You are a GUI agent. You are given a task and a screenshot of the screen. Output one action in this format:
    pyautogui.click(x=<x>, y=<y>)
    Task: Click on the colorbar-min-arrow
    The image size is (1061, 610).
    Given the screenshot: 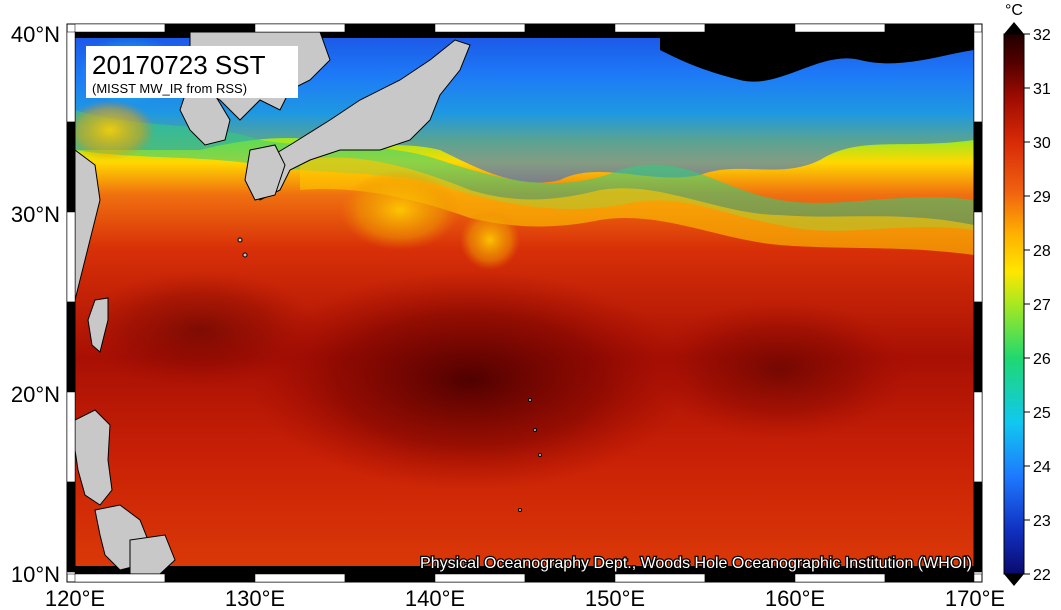 What is the action you would take?
    pyautogui.click(x=1014, y=580)
    